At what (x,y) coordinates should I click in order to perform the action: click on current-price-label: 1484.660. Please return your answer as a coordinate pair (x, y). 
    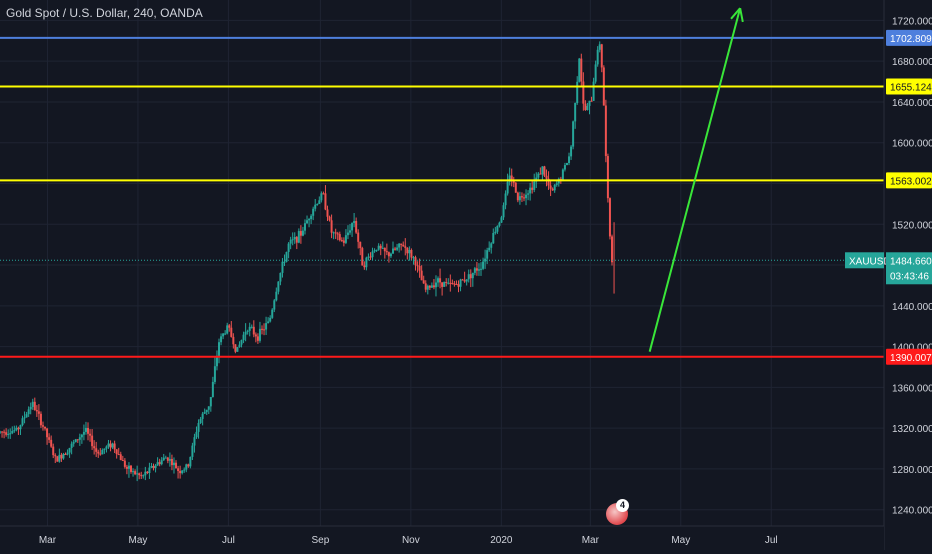
    Looking at the image, I should click on (911, 261).